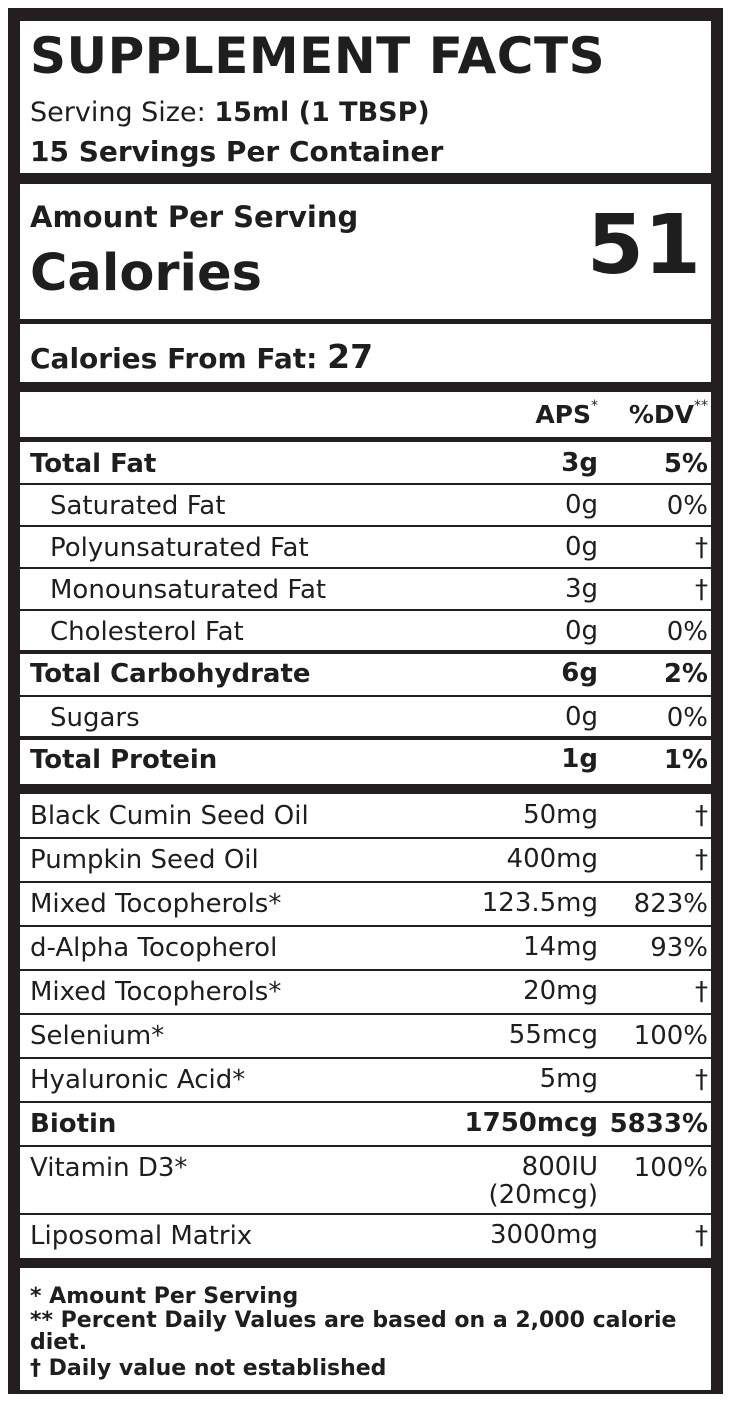 Image resolution: width=731 pixels, height=1401 pixels. Describe the element at coordinates (73, 1124) in the screenshot. I see `row-name: Biotin` at that location.